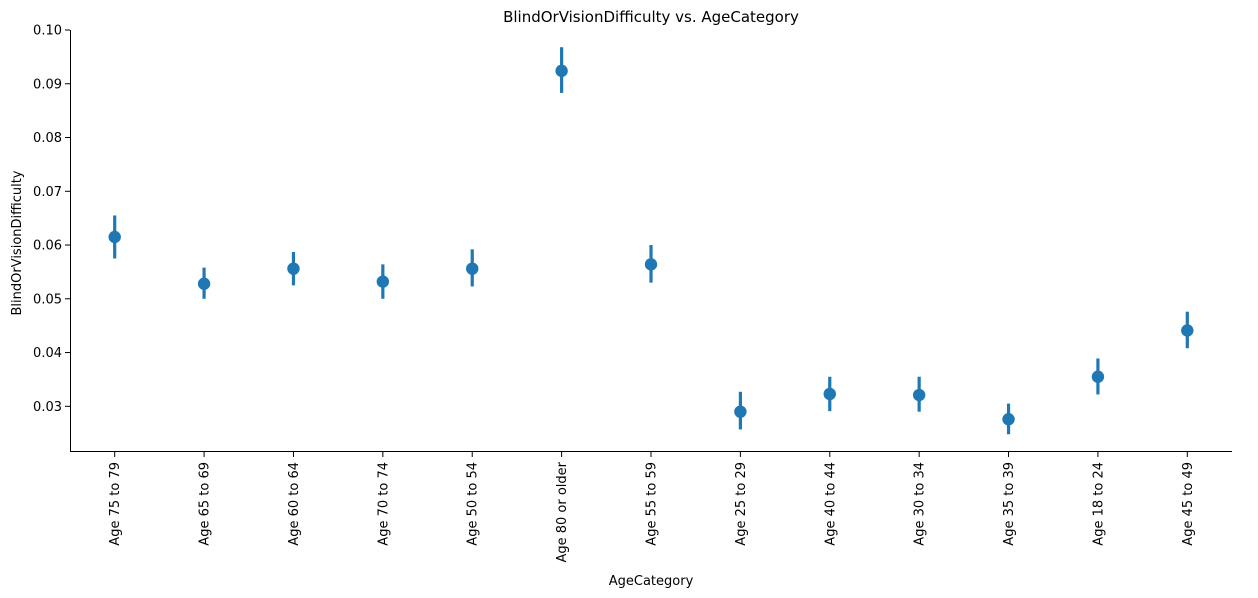 The width and height of the screenshot is (1258, 598). What do you see at coordinates (47, 84) in the screenshot?
I see `y-tick-label: 0.09` at bounding box center [47, 84].